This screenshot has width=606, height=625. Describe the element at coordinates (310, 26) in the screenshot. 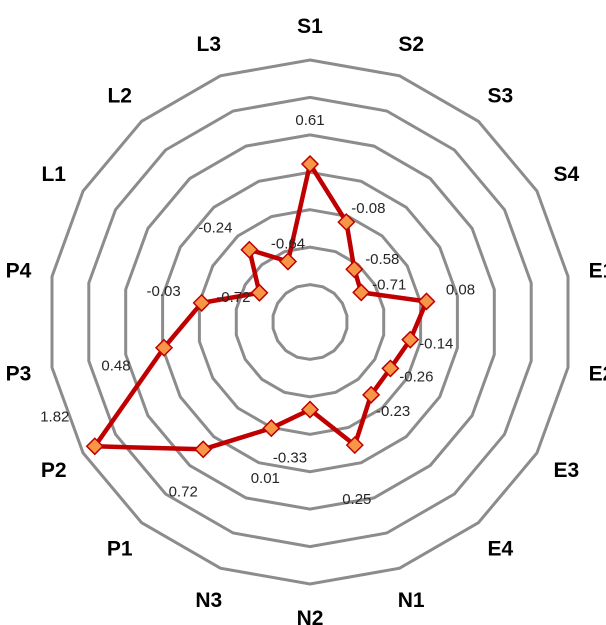

I see `category-label: S1` at that location.